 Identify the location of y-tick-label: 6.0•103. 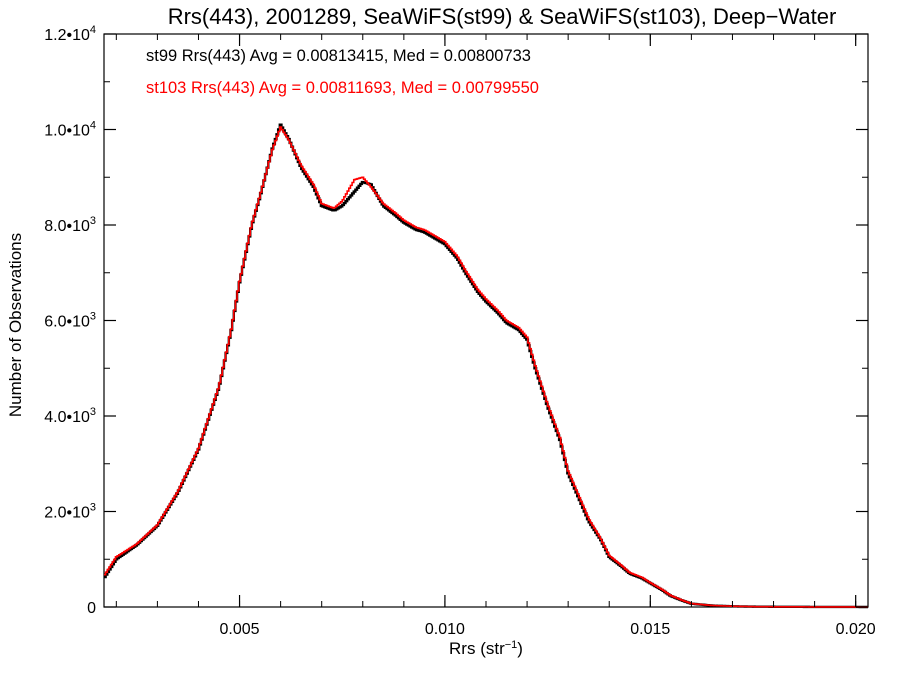
(70, 321).